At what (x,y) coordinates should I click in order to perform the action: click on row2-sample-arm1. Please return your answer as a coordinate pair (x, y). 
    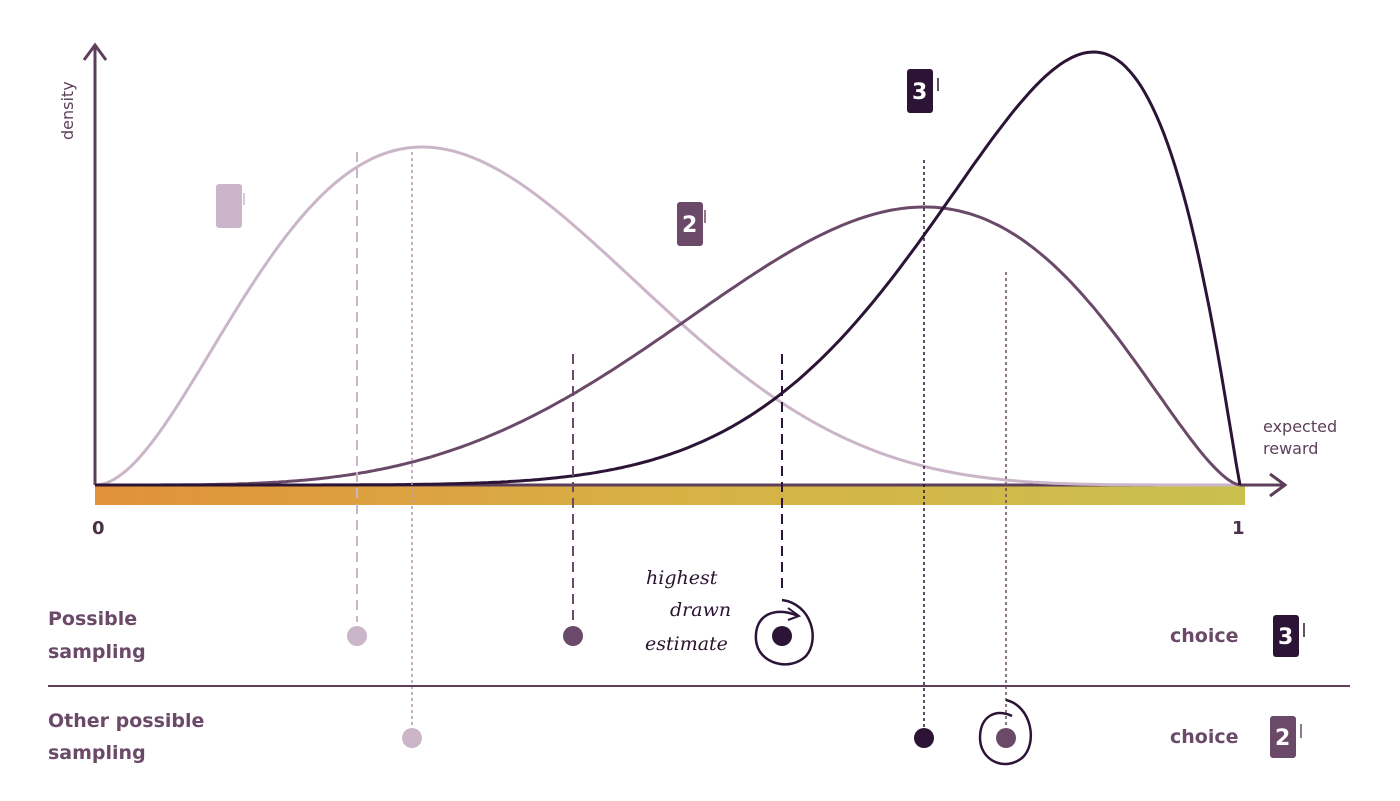
    Looking at the image, I should click on (412, 738).